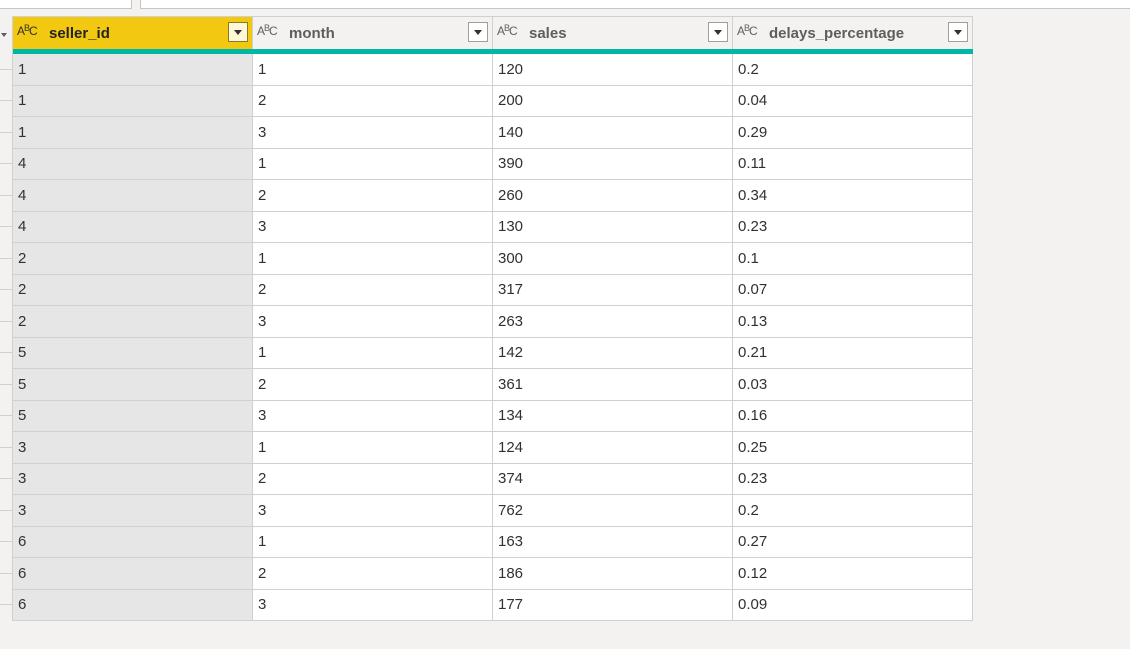 The width and height of the screenshot is (1130, 649). I want to click on table-row: 2 1 300 0.1, so click(493, 259).